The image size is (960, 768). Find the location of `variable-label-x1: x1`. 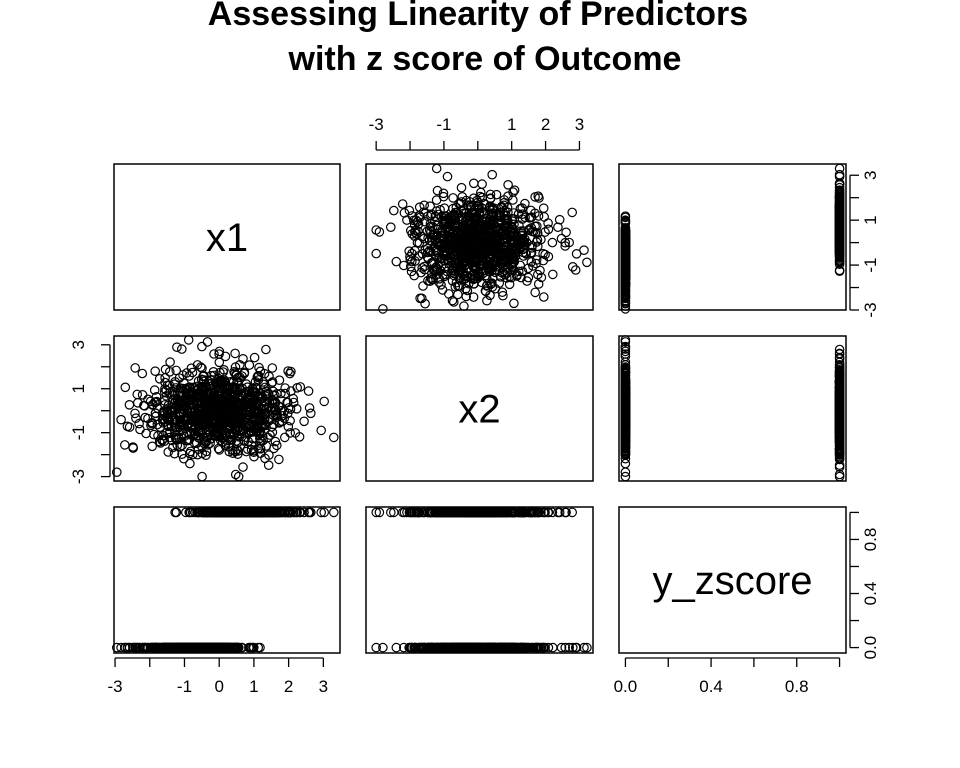

variable-label-x1: x1 is located at coordinates (227, 238).